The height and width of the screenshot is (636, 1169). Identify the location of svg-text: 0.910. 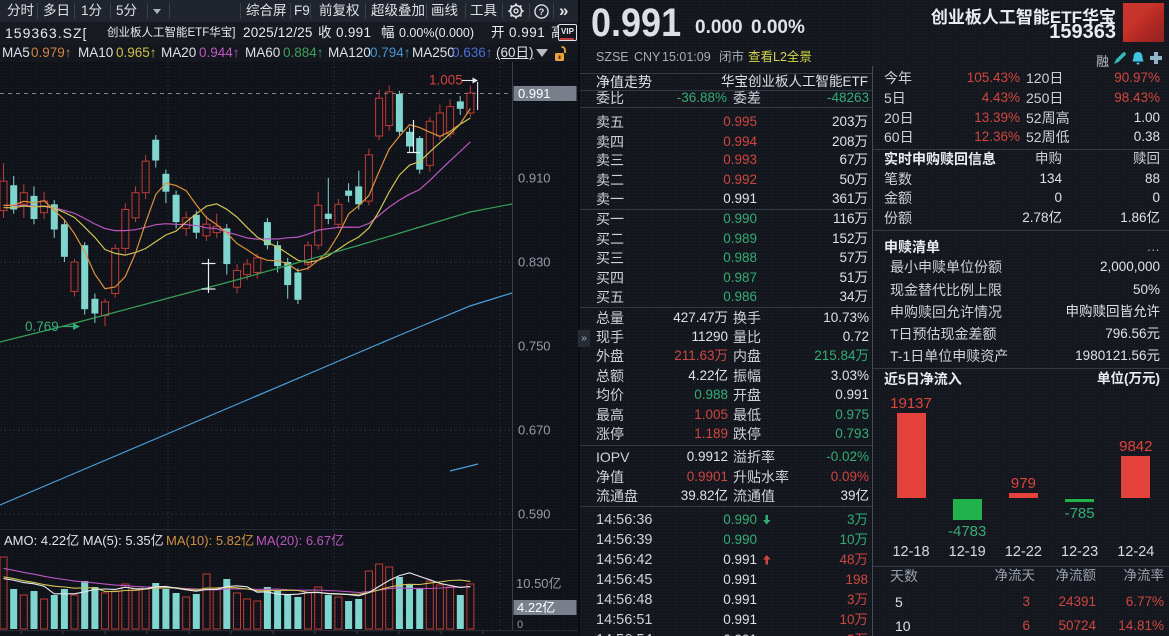
(534, 178).